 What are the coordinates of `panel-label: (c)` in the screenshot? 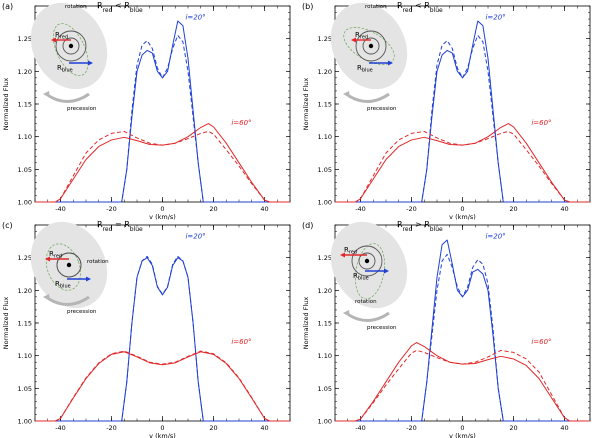 It's located at (7, 225).